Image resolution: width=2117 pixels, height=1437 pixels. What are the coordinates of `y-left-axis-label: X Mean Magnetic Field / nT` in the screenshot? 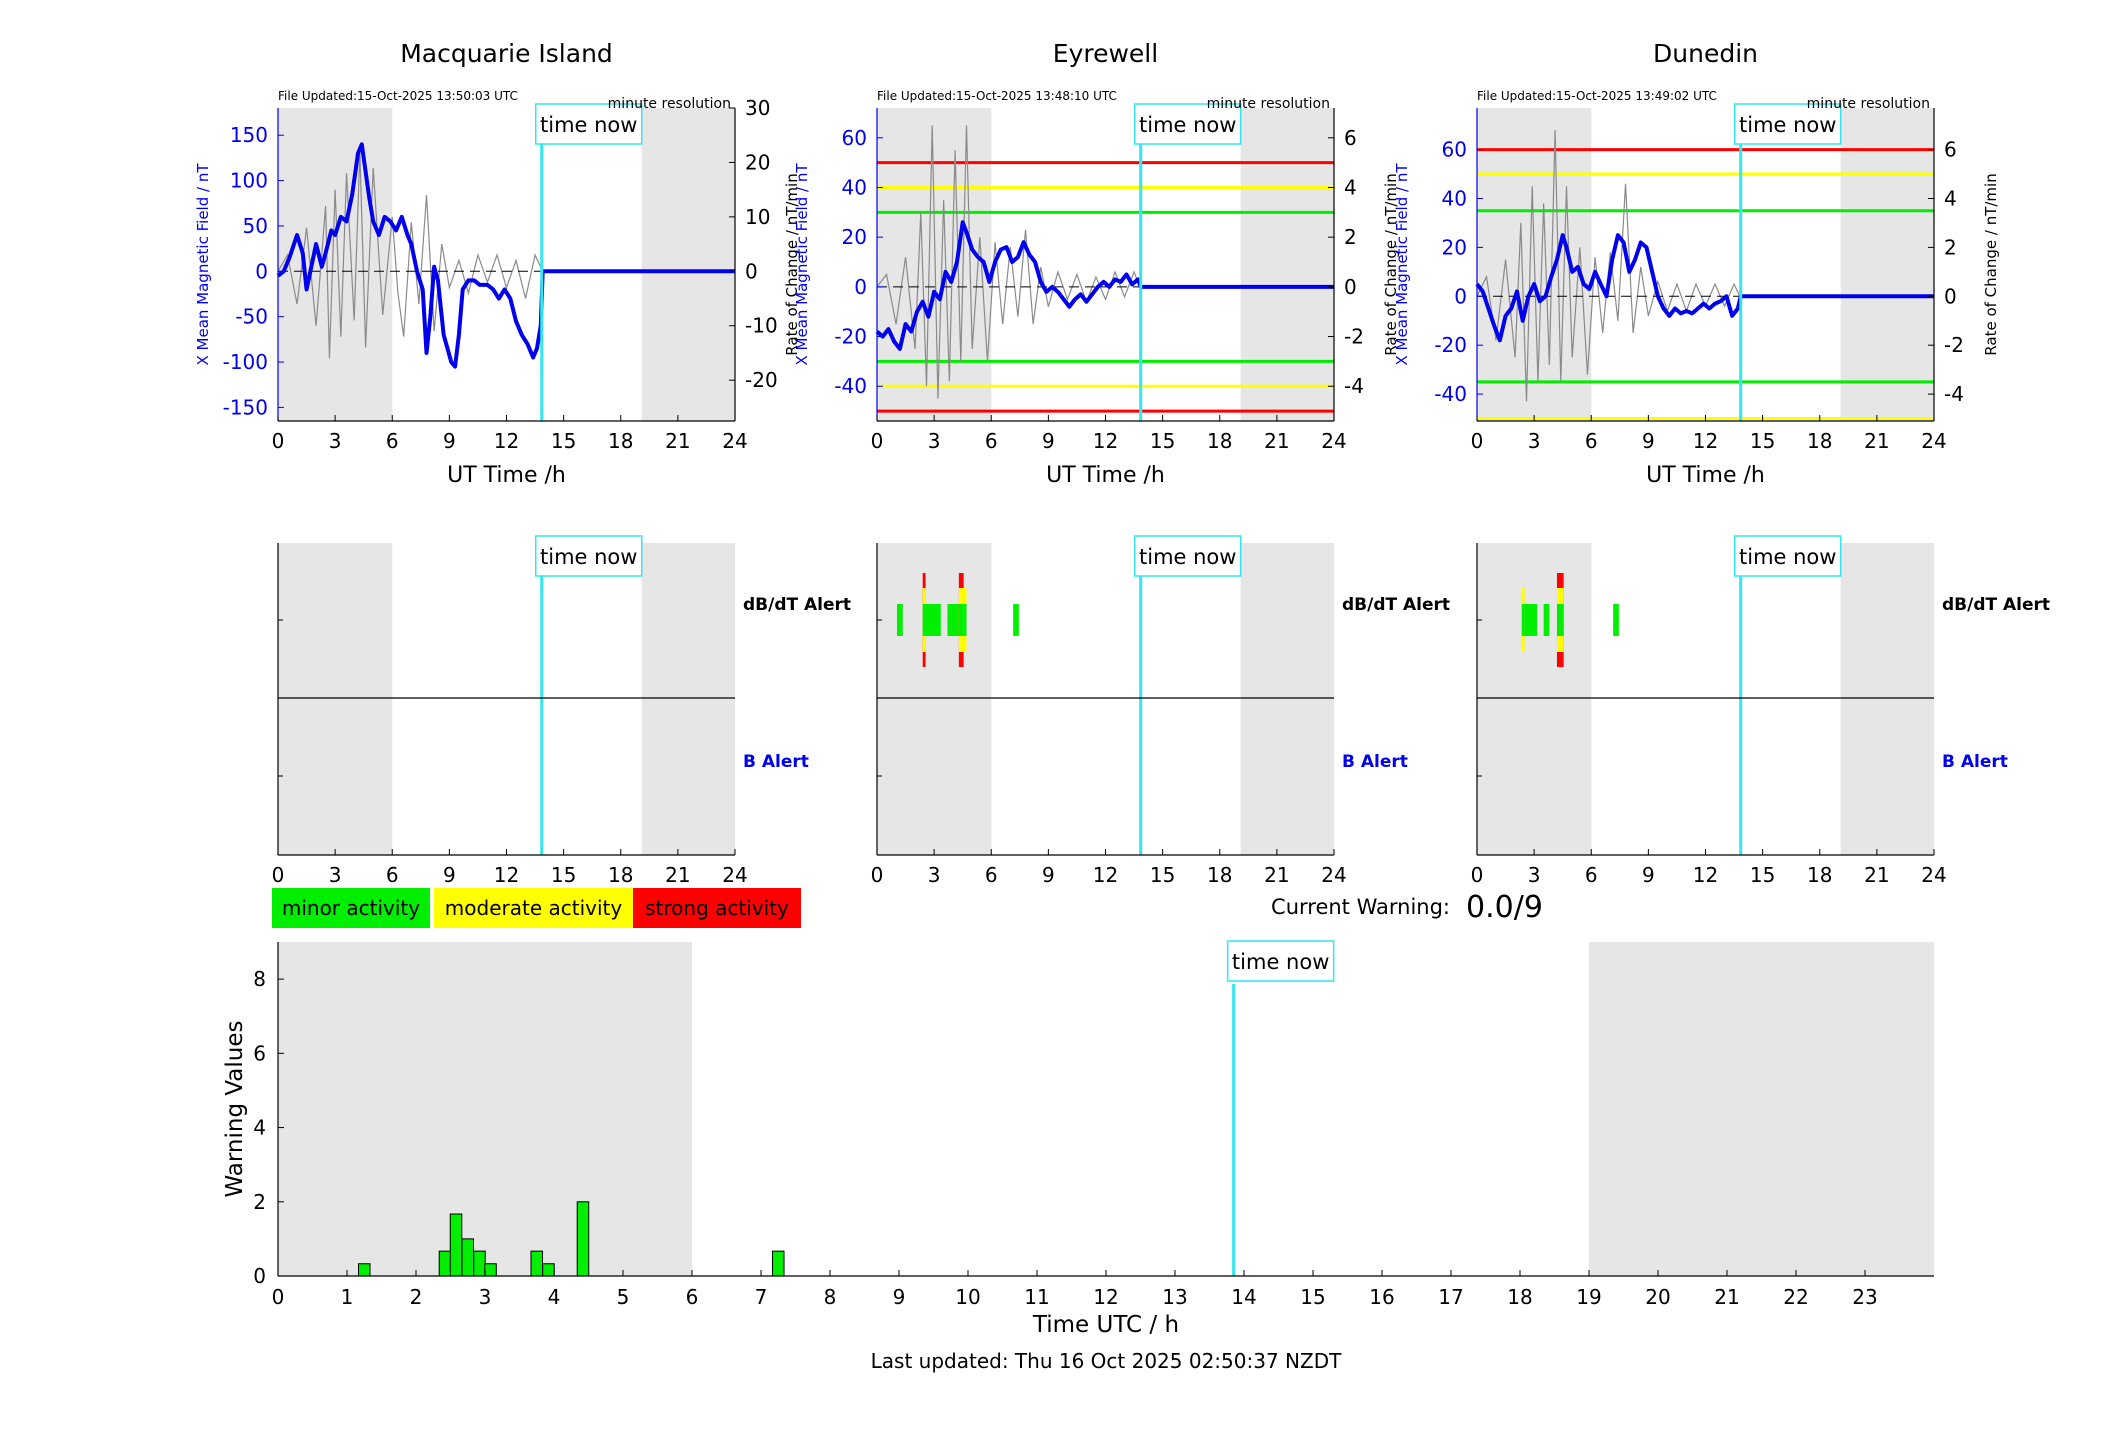 It's located at (203, 264).